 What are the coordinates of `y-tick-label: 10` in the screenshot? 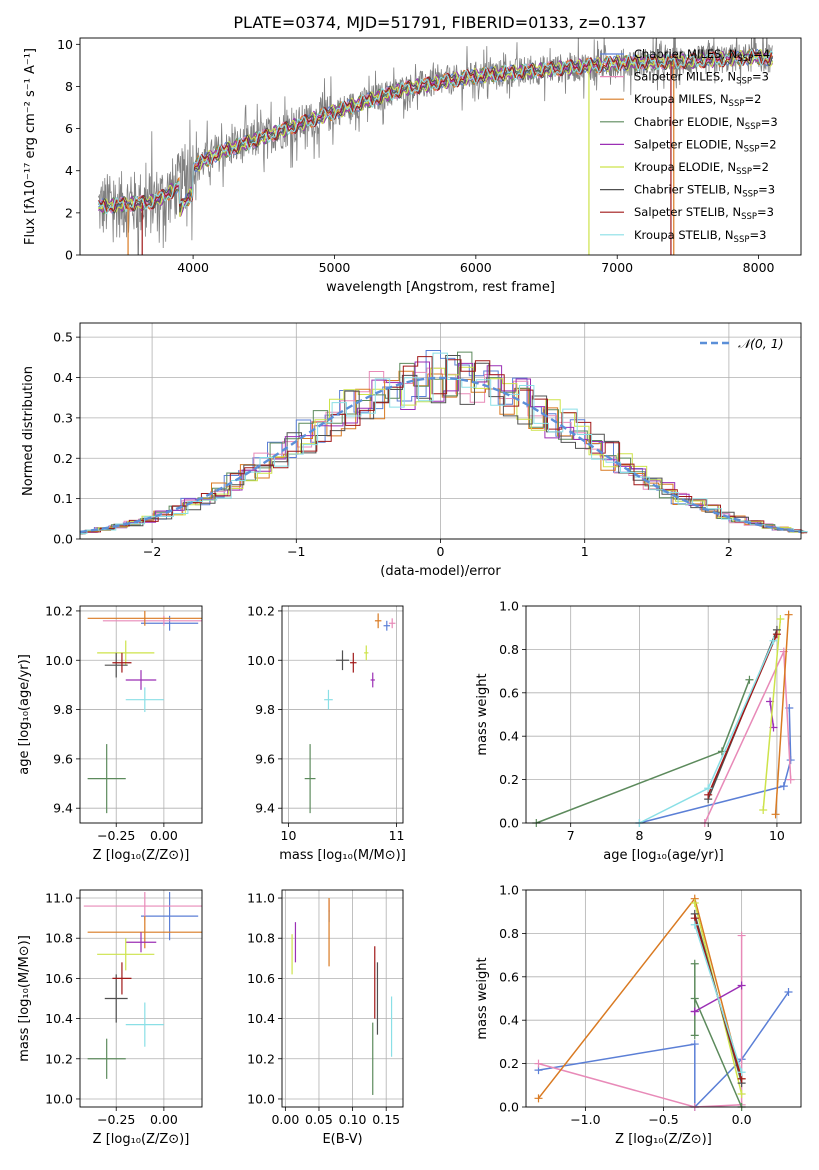 It's located at (65, 44).